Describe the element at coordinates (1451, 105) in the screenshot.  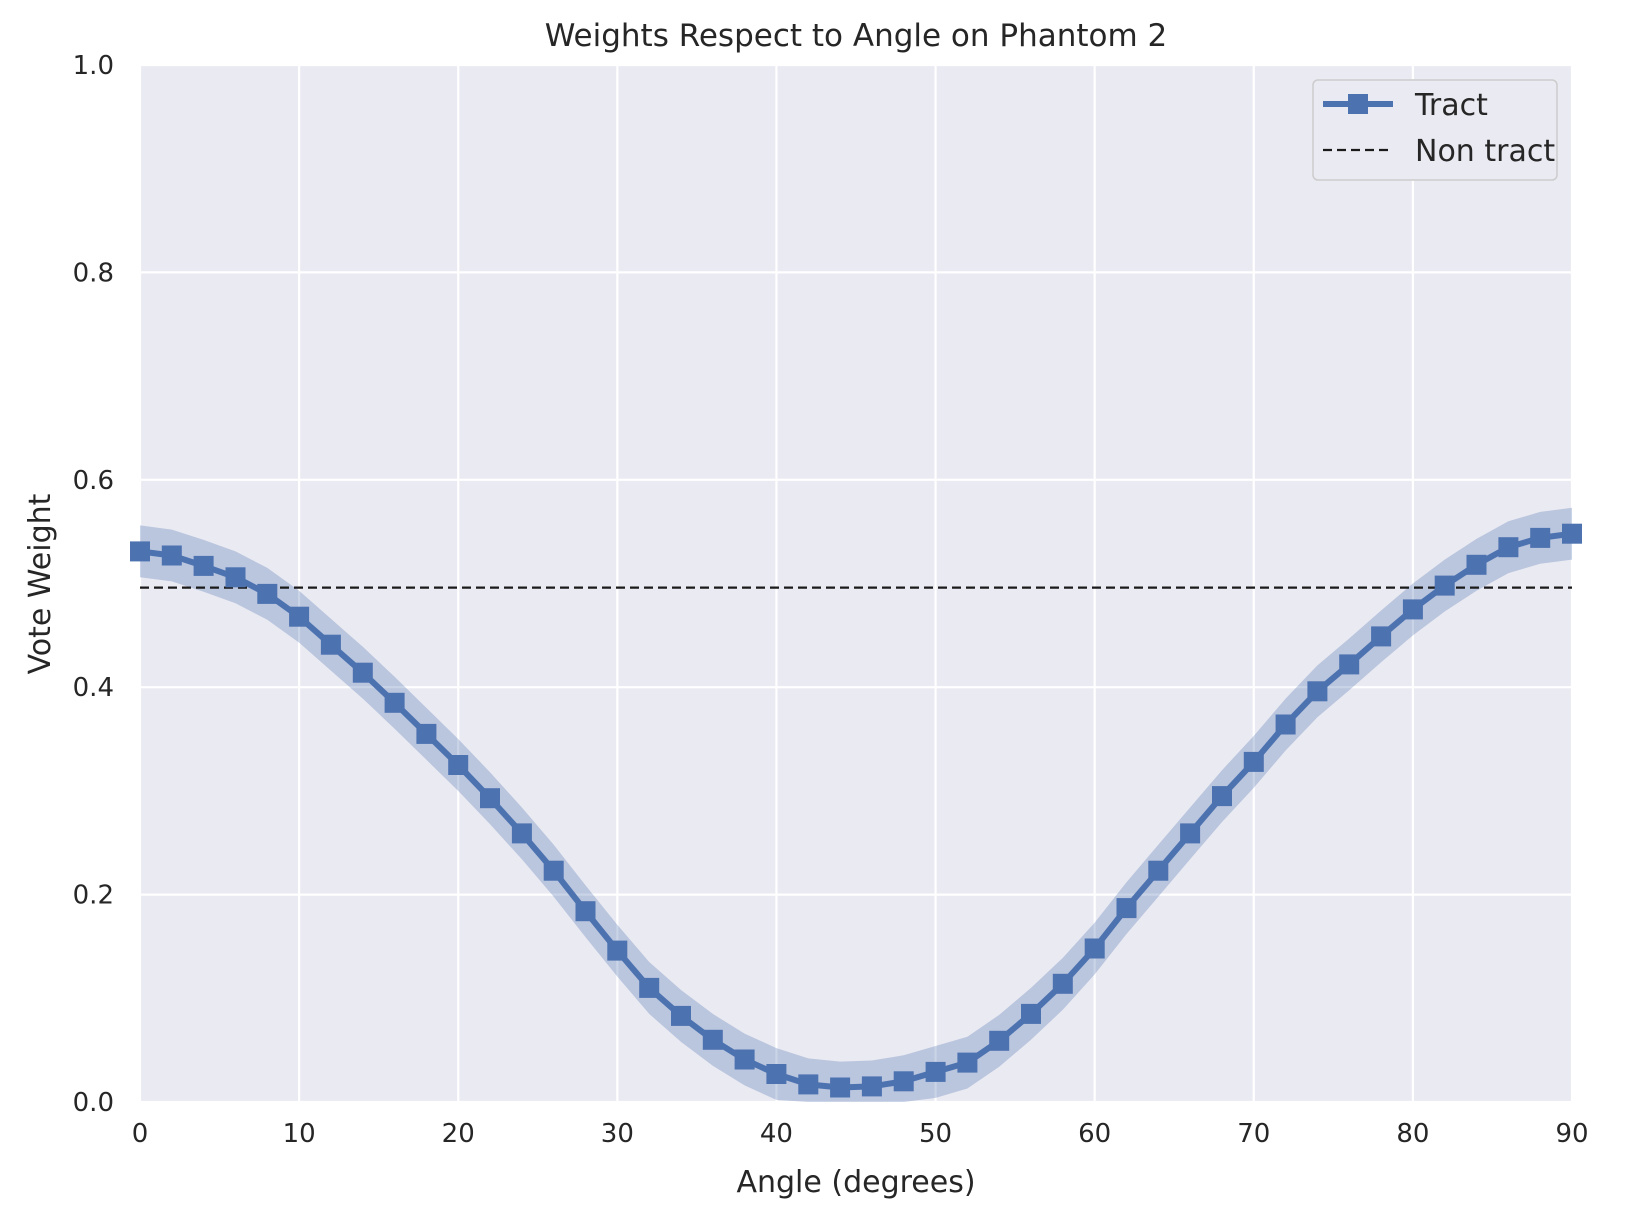
I see `legend-tract-label: Tract` at that location.